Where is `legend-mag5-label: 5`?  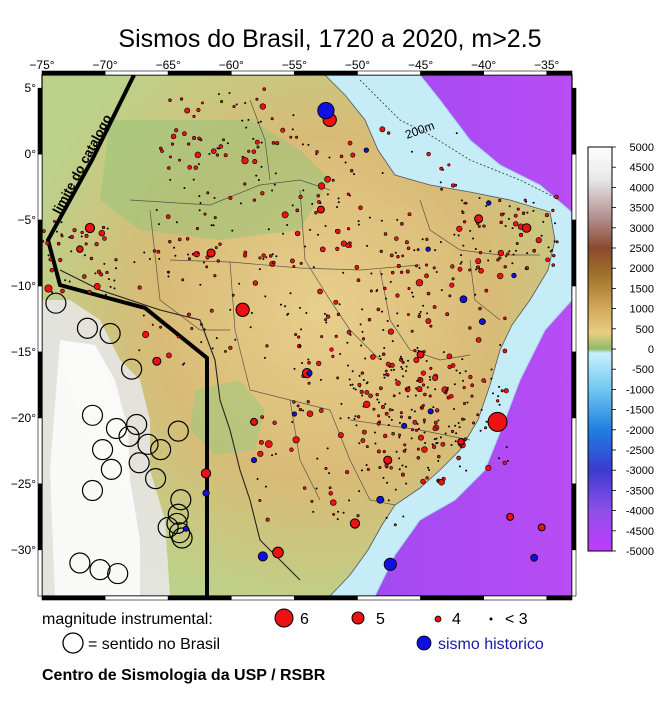
legend-mag5-label: 5 is located at coordinates (380, 619).